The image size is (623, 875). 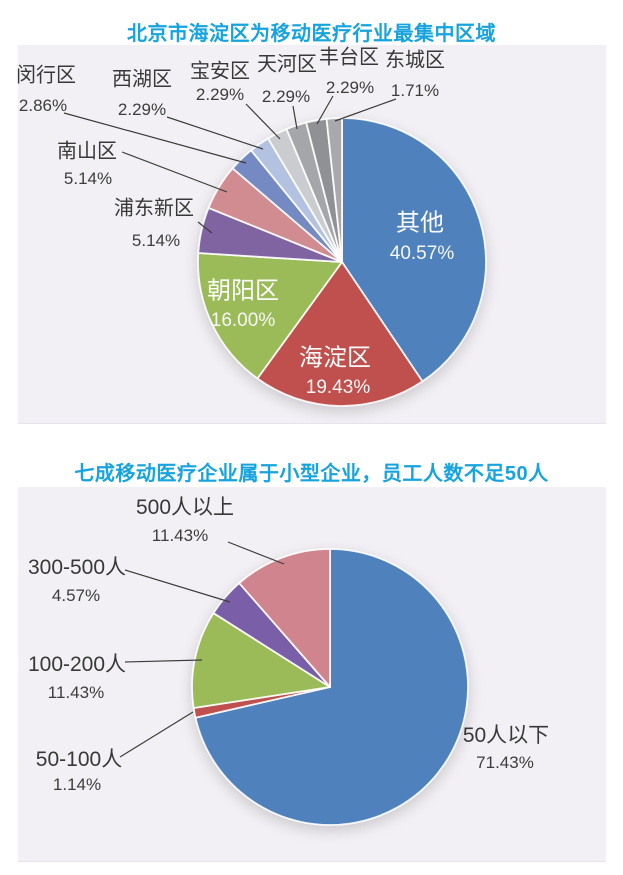 What do you see at coordinates (79, 759) in the screenshot?
I see `slice-name-label: 50-100人` at bounding box center [79, 759].